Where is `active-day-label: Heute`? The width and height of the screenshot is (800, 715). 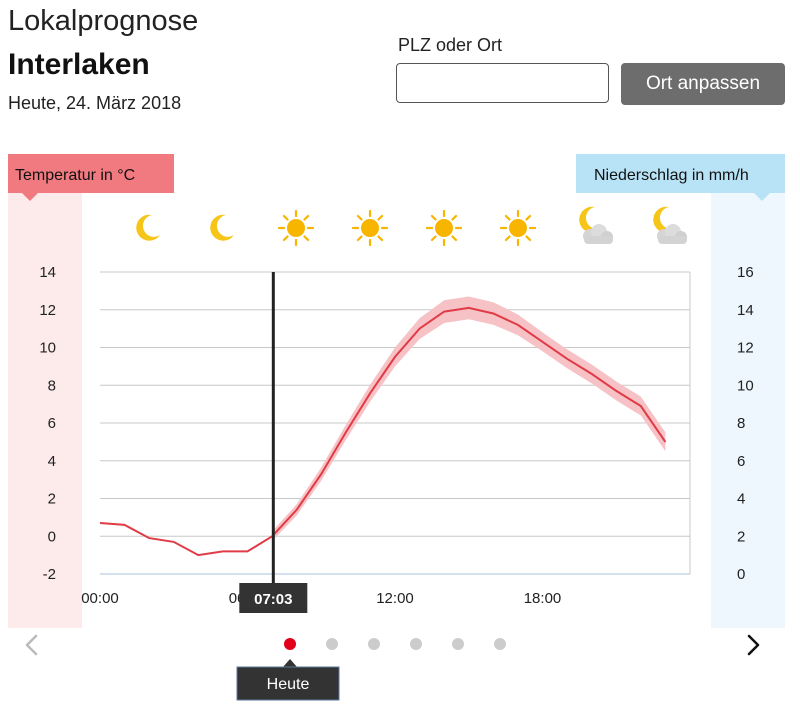 active-day-label: Heute is located at coordinates (288, 684).